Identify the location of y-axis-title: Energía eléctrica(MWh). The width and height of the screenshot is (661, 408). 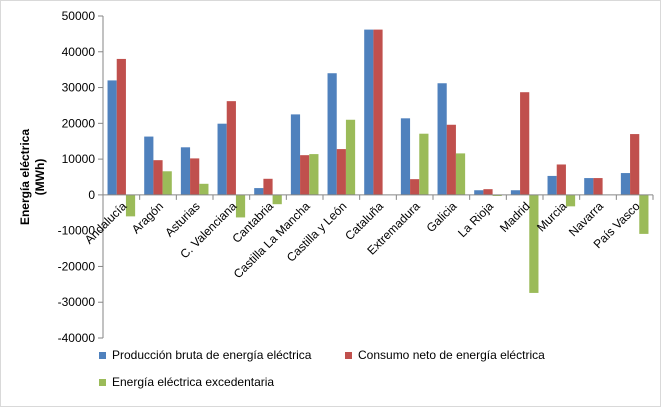
(32, 177).